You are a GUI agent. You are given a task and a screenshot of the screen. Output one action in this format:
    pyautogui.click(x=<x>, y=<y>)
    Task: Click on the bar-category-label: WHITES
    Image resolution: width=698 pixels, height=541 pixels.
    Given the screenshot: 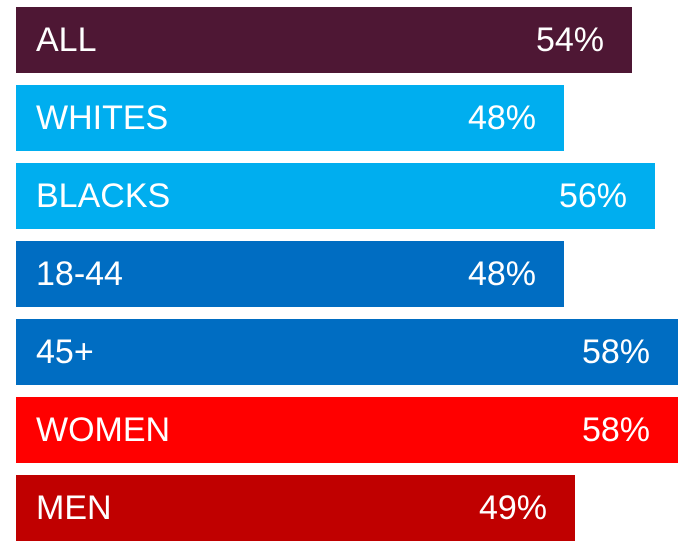 What is the action you would take?
    pyautogui.click(x=102, y=118)
    